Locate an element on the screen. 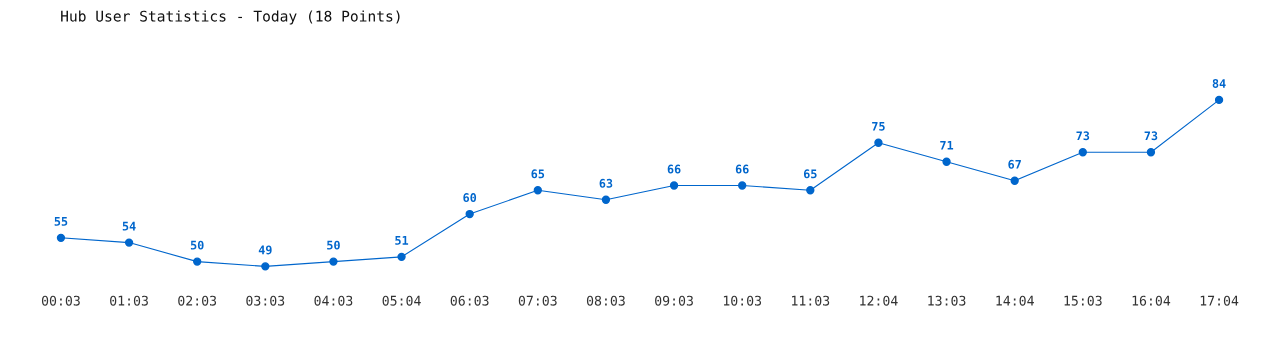 The image size is (1280, 350). chart-title: Hub User Statistics - Today (18 Points) is located at coordinates (230, 17).